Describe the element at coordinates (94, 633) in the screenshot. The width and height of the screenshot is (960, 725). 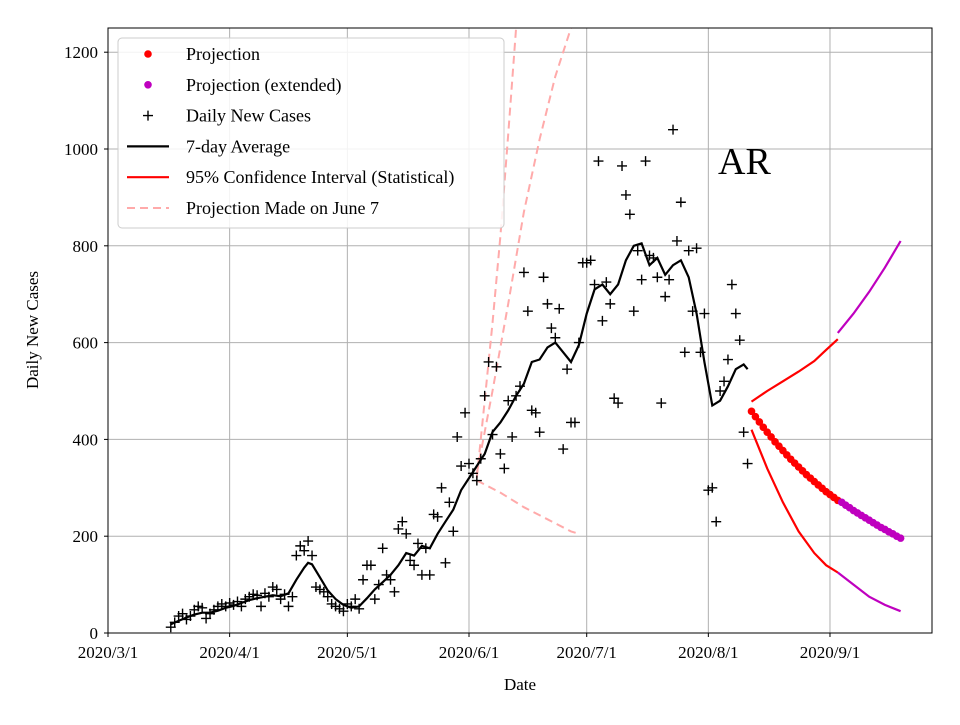
I see `y-tick-label: 0` at that location.